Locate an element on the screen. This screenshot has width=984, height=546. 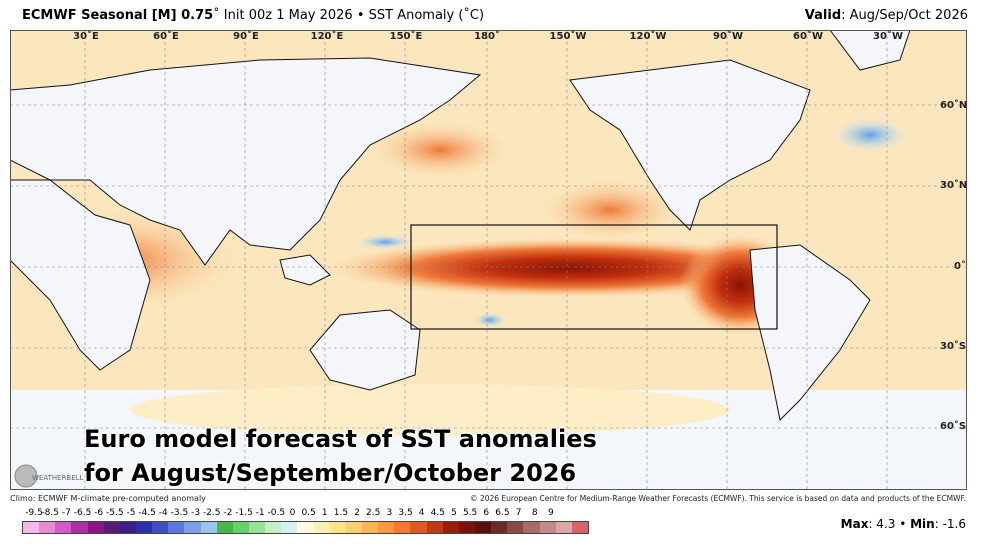
min-label: Min is located at coordinates (922, 524).